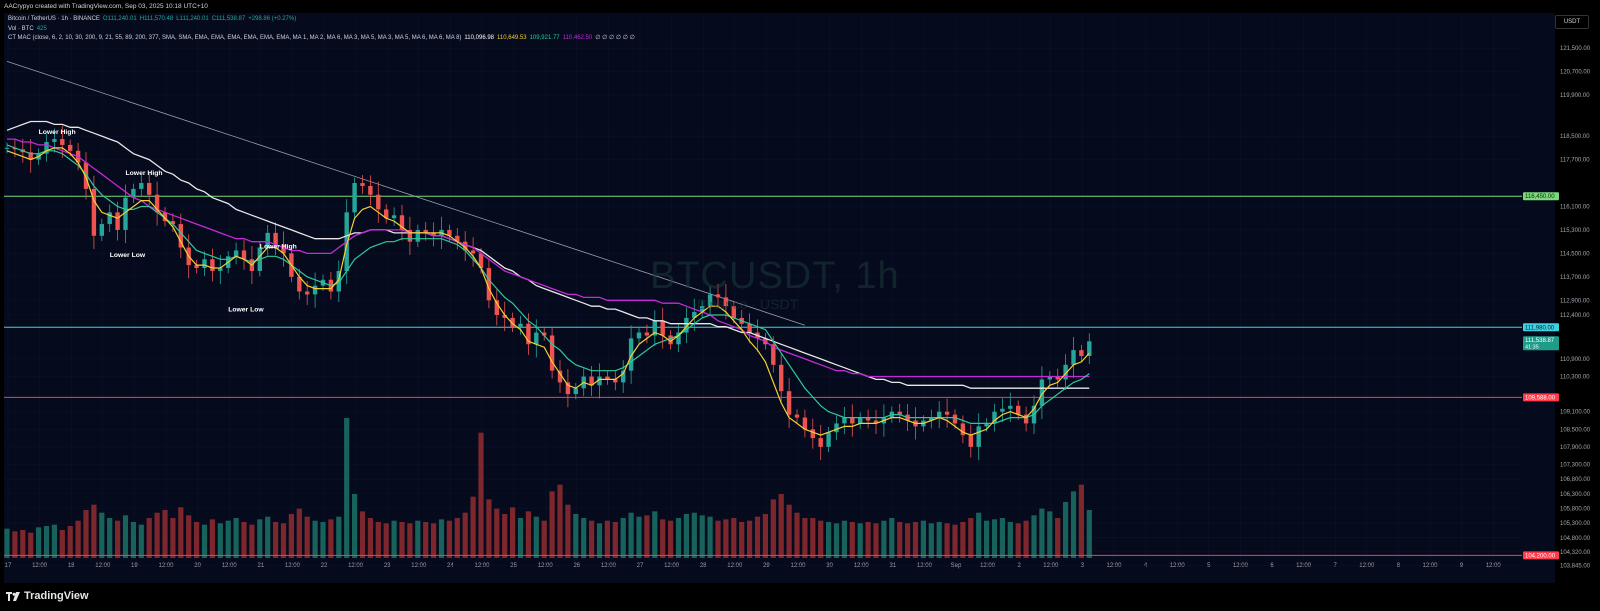 Image resolution: width=1600 pixels, height=611 pixels. I want to click on legend-volume-label: Vol · BTC, so click(21, 28).